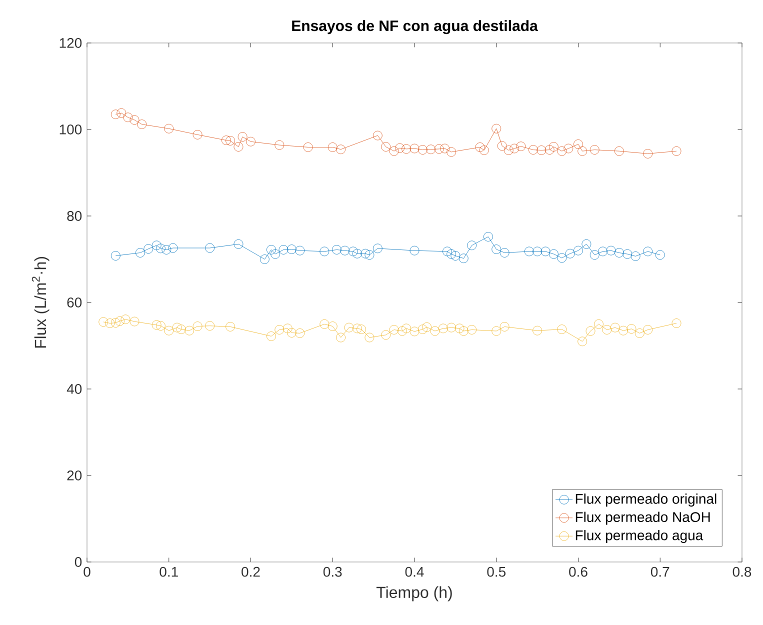  Describe the element at coordinates (742, 571) in the screenshot. I see `x-tick-label: 0.8` at that location.